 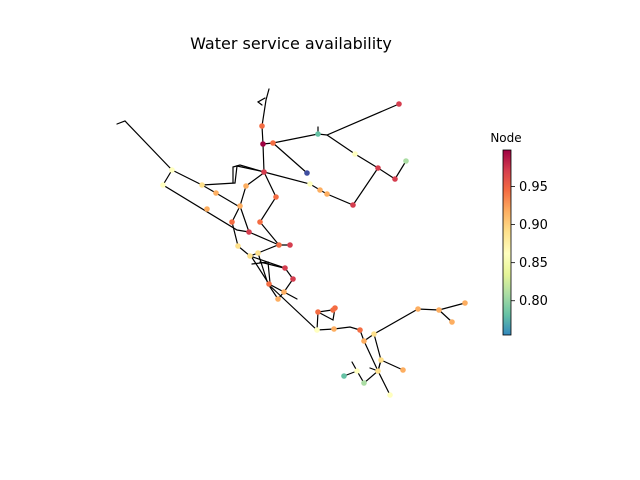 What do you see at coordinates (533, 263) in the screenshot?
I see `colorbar-tick-label: 0.85` at bounding box center [533, 263].